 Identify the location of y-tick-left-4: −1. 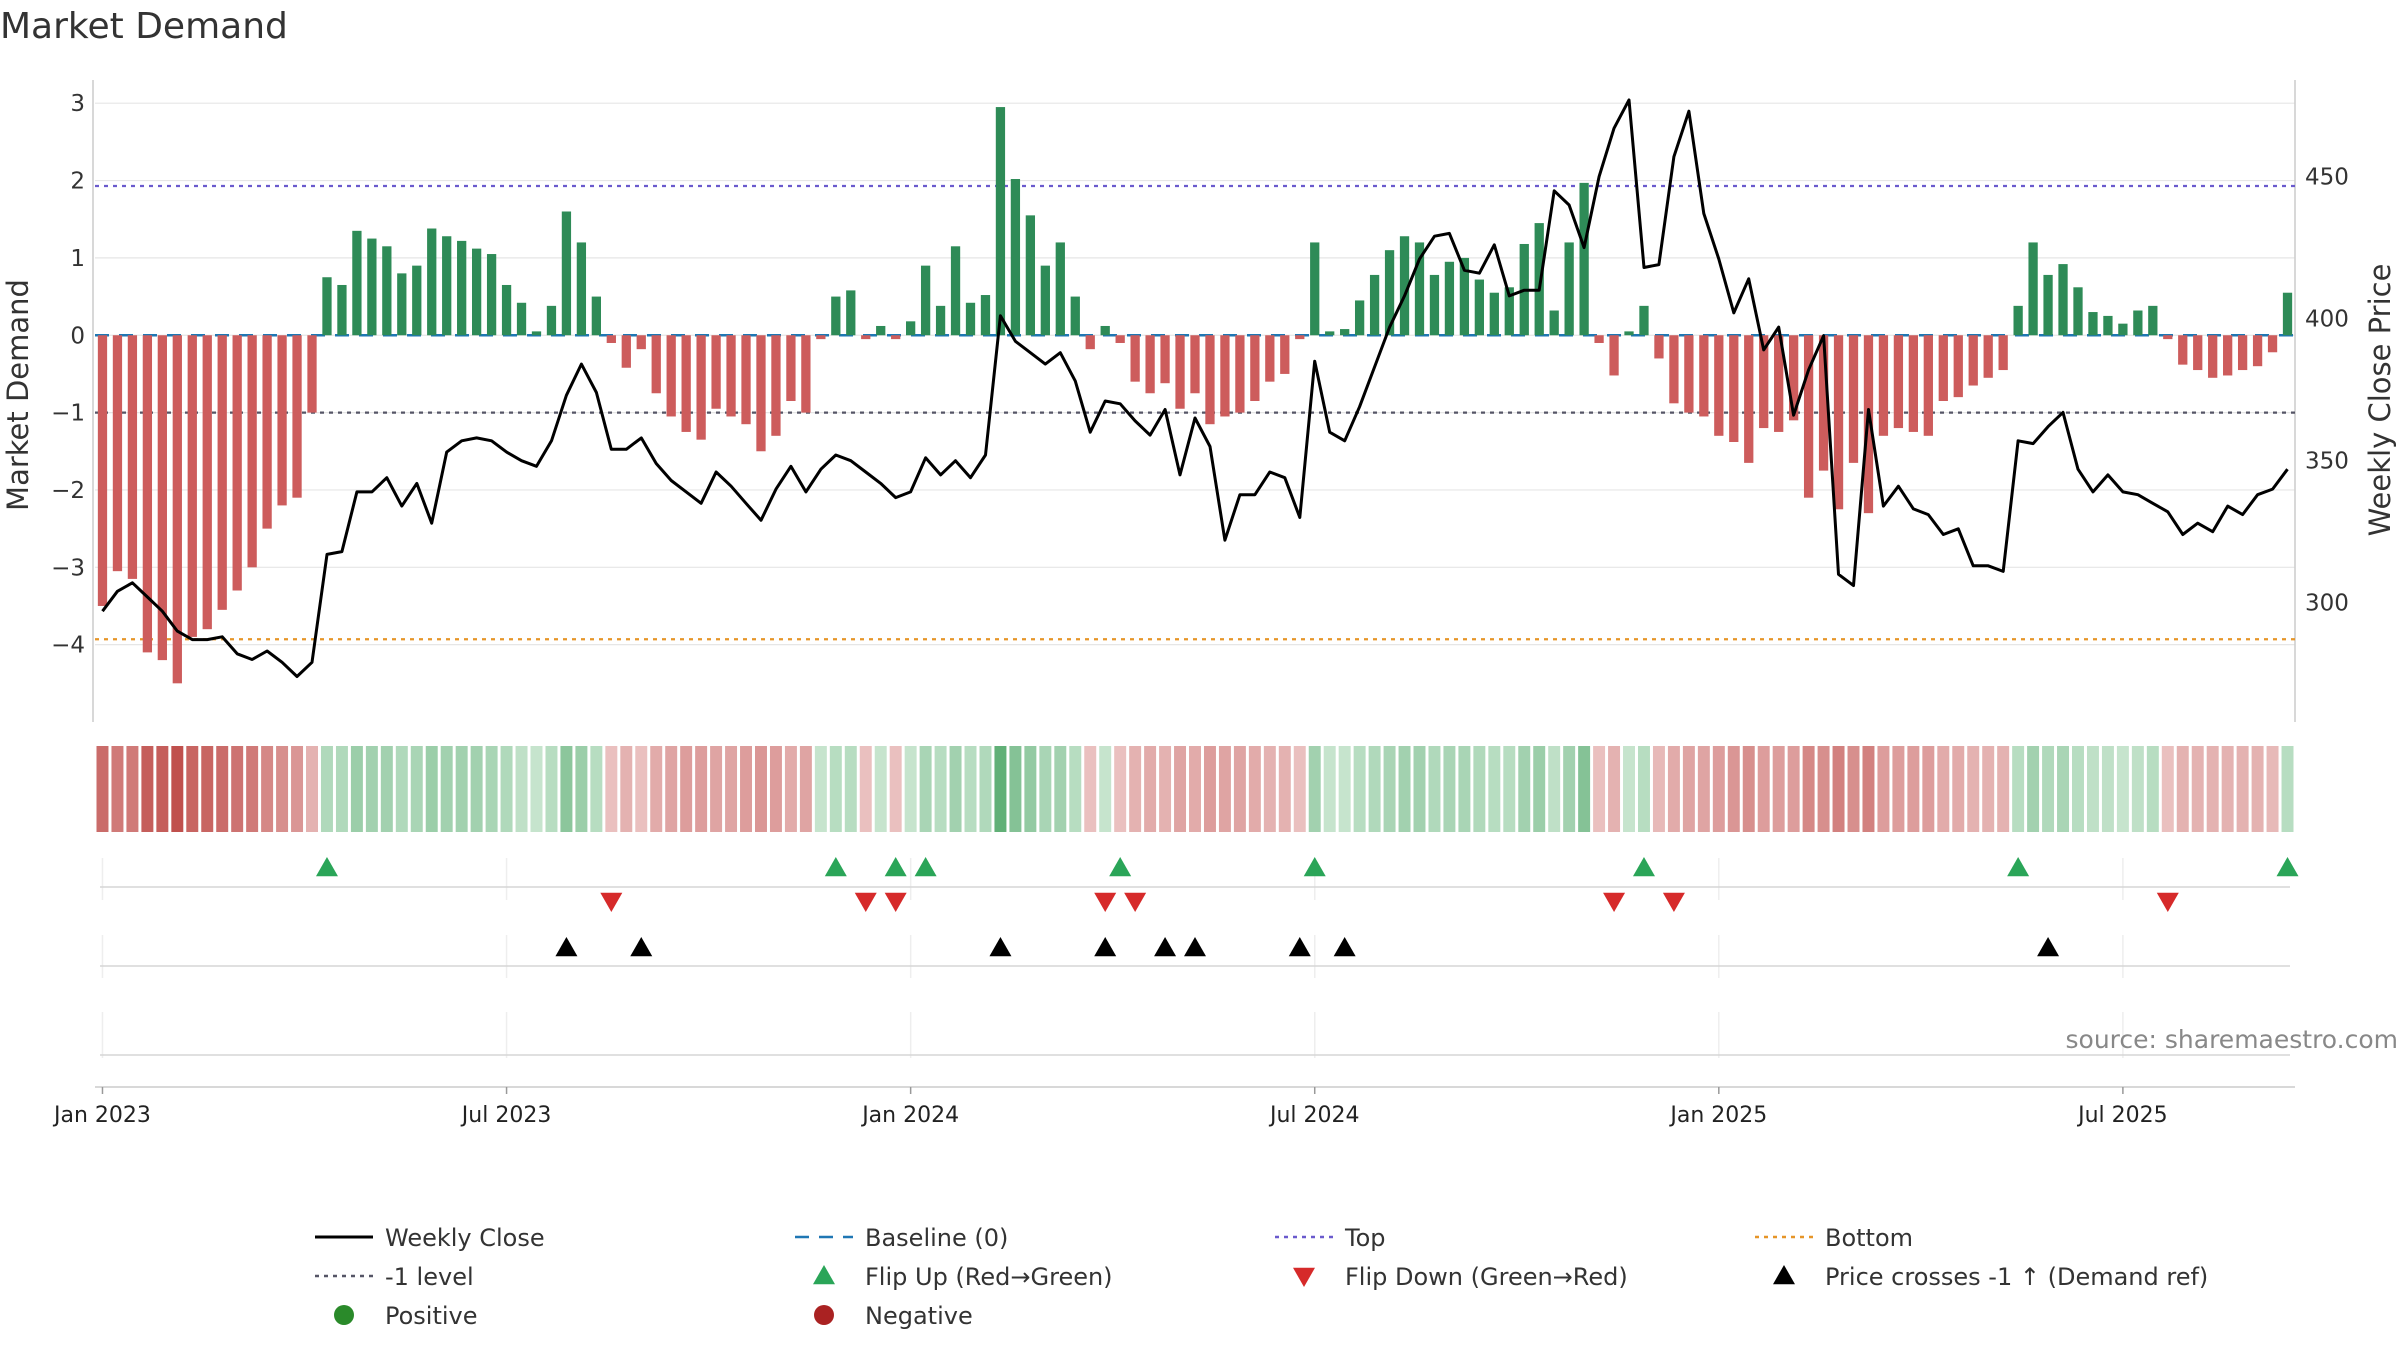
(68, 414).